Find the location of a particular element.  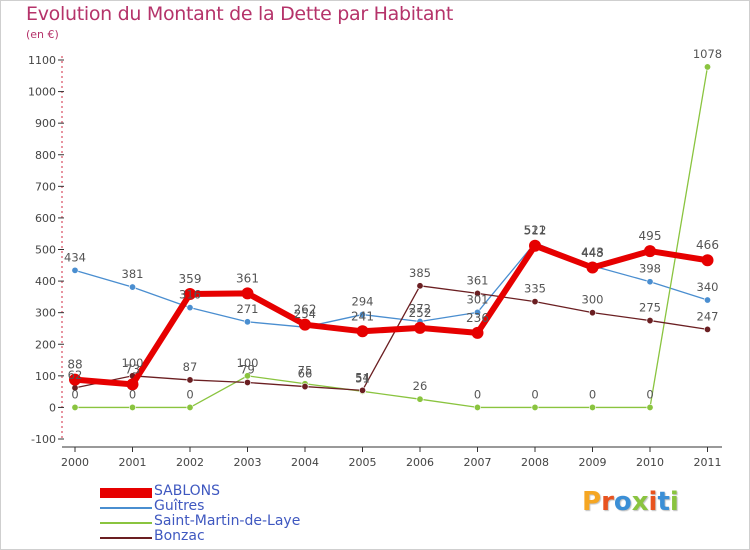

data-label: 495 is located at coordinates (650, 236).